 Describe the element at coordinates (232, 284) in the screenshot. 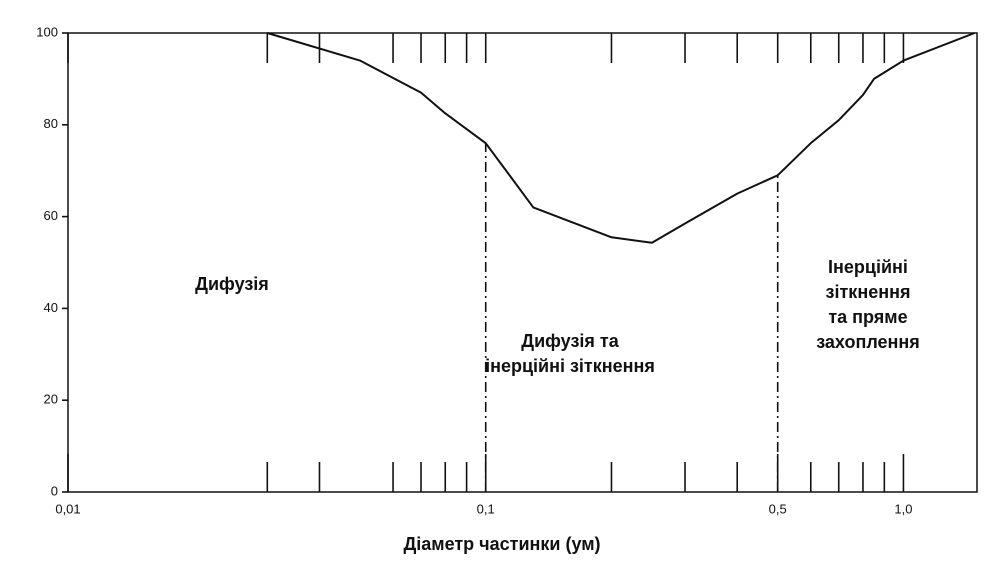

I see `annotation: Дифузія` at that location.